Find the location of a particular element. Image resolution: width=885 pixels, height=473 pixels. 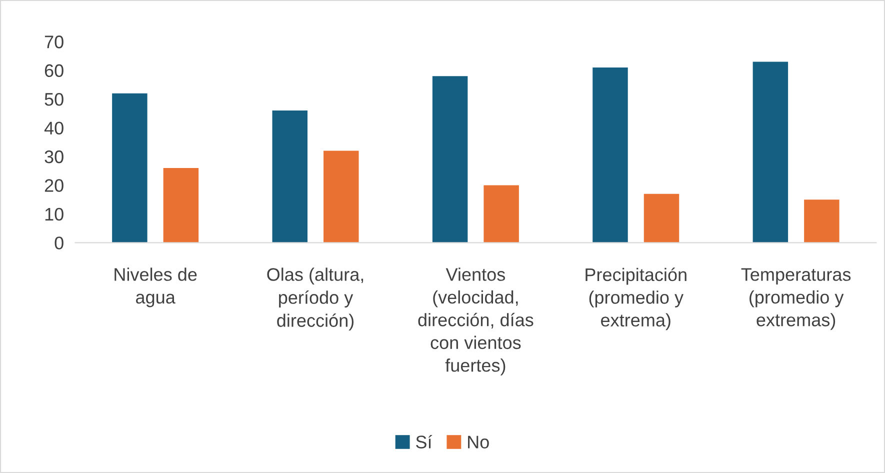

legend-label: Sí is located at coordinates (424, 441).